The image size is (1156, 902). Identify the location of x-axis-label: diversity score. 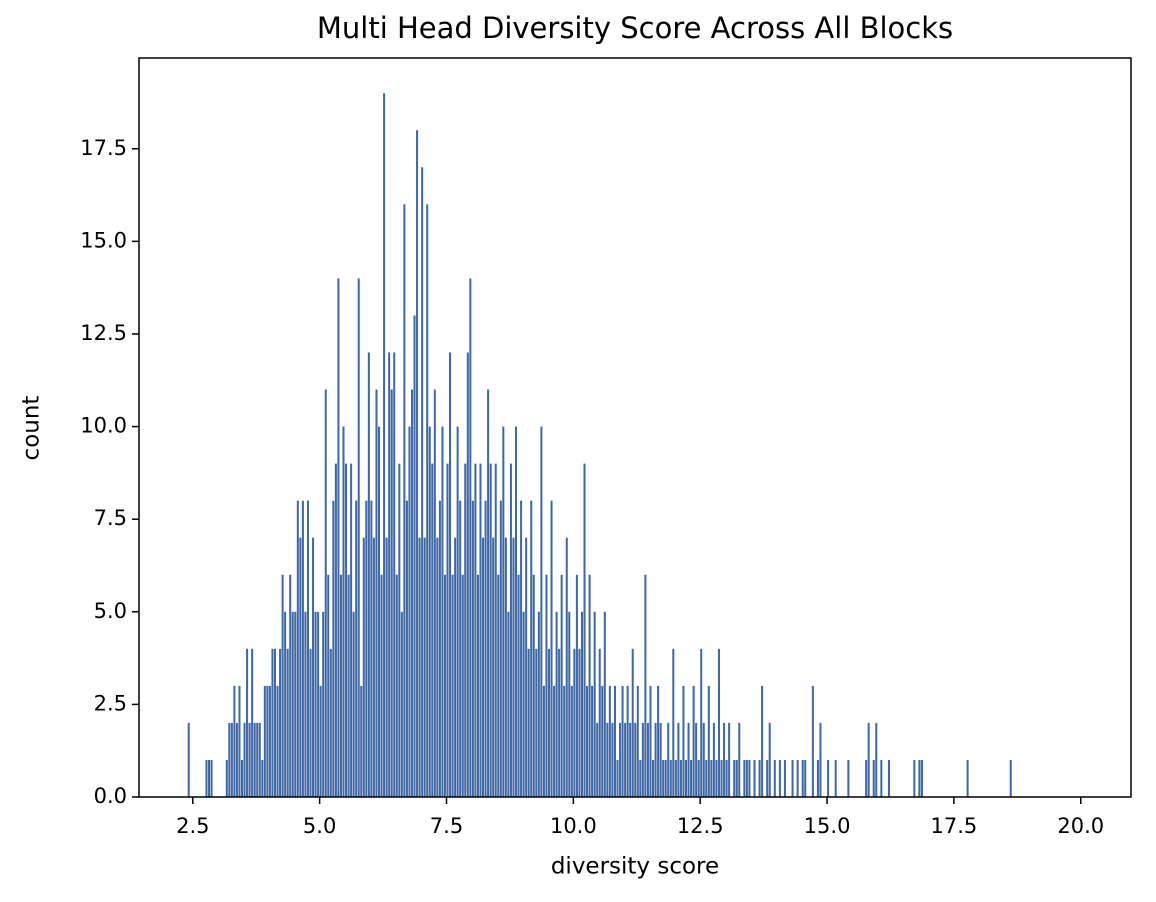
(635, 867).